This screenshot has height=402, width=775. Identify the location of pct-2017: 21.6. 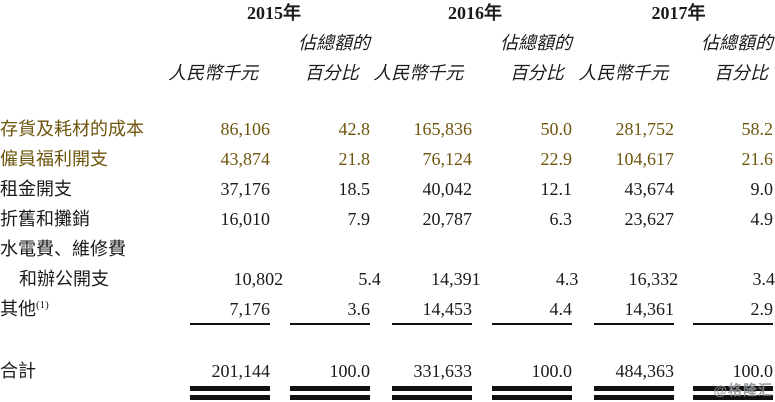
(757, 159).